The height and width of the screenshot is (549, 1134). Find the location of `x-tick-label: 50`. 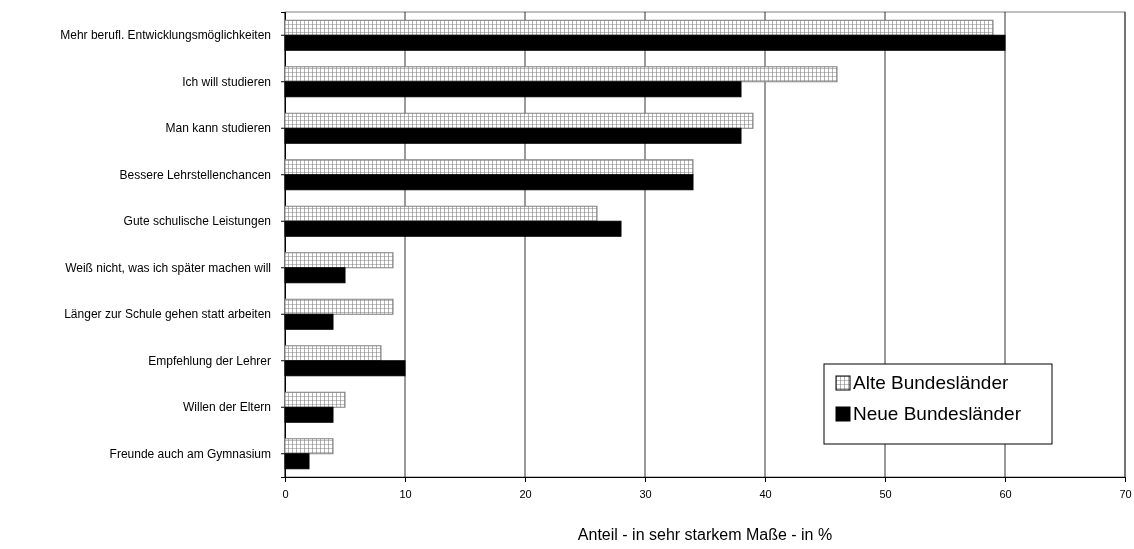

x-tick-label: 50 is located at coordinates (885, 493).